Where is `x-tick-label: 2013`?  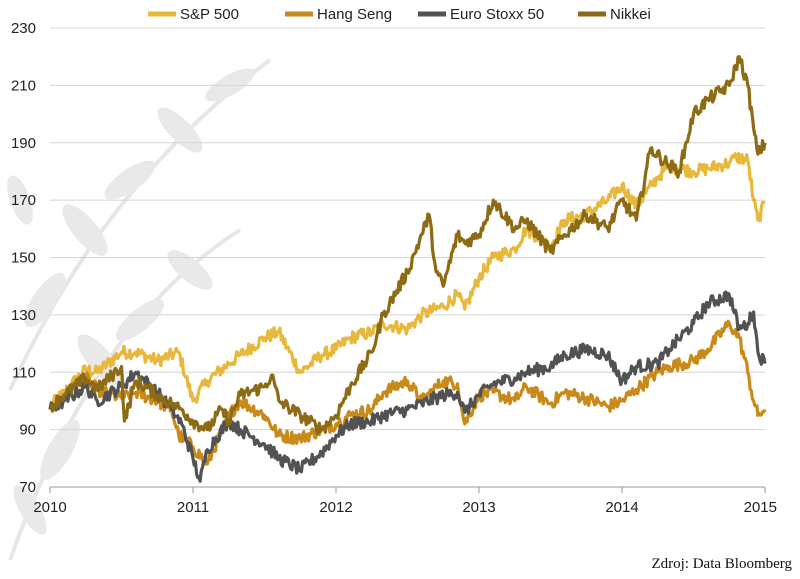 x-tick-label: 2013 is located at coordinates (478, 507).